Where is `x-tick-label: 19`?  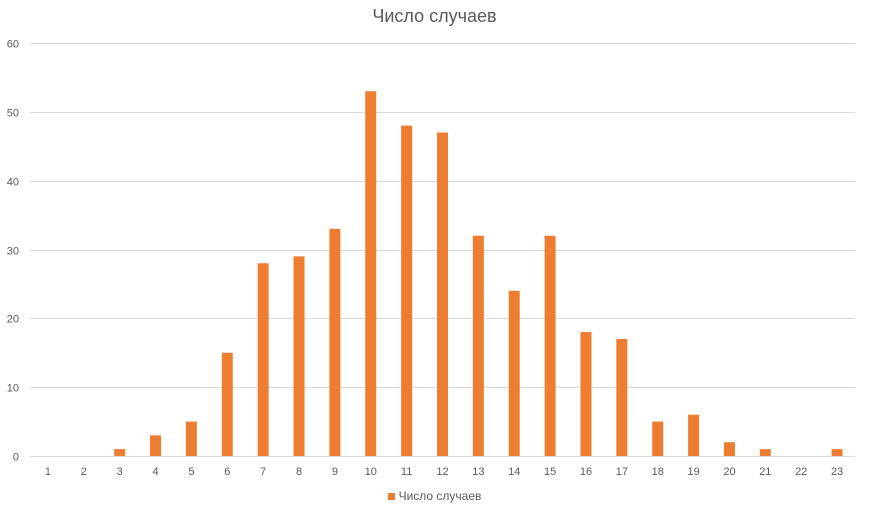 x-tick-label: 19 is located at coordinates (693, 472).